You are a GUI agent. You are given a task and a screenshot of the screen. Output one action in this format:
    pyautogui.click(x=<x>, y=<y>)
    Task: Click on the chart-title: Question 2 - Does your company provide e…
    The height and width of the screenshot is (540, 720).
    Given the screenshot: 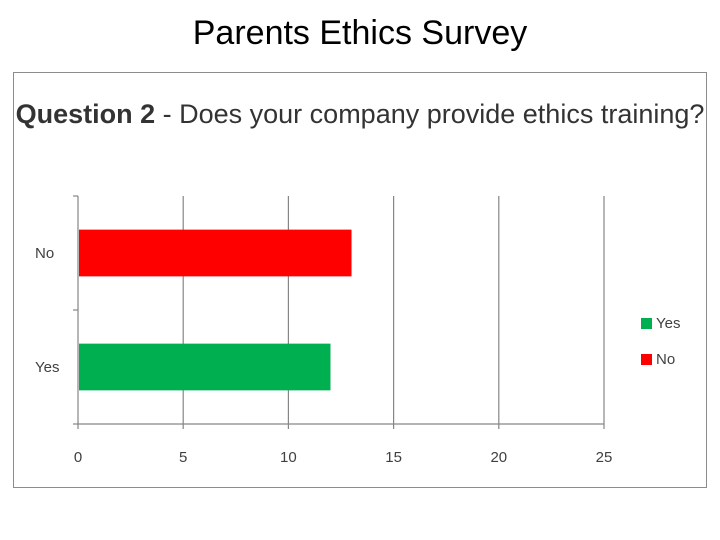 What is the action you would take?
    pyautogui.click(x=360, y=114)
    